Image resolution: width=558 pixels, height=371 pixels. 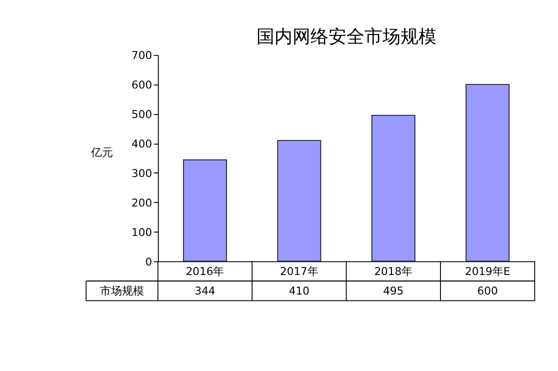 I want to click on x-tick-label: 2017年, so click(x=299, y=271).